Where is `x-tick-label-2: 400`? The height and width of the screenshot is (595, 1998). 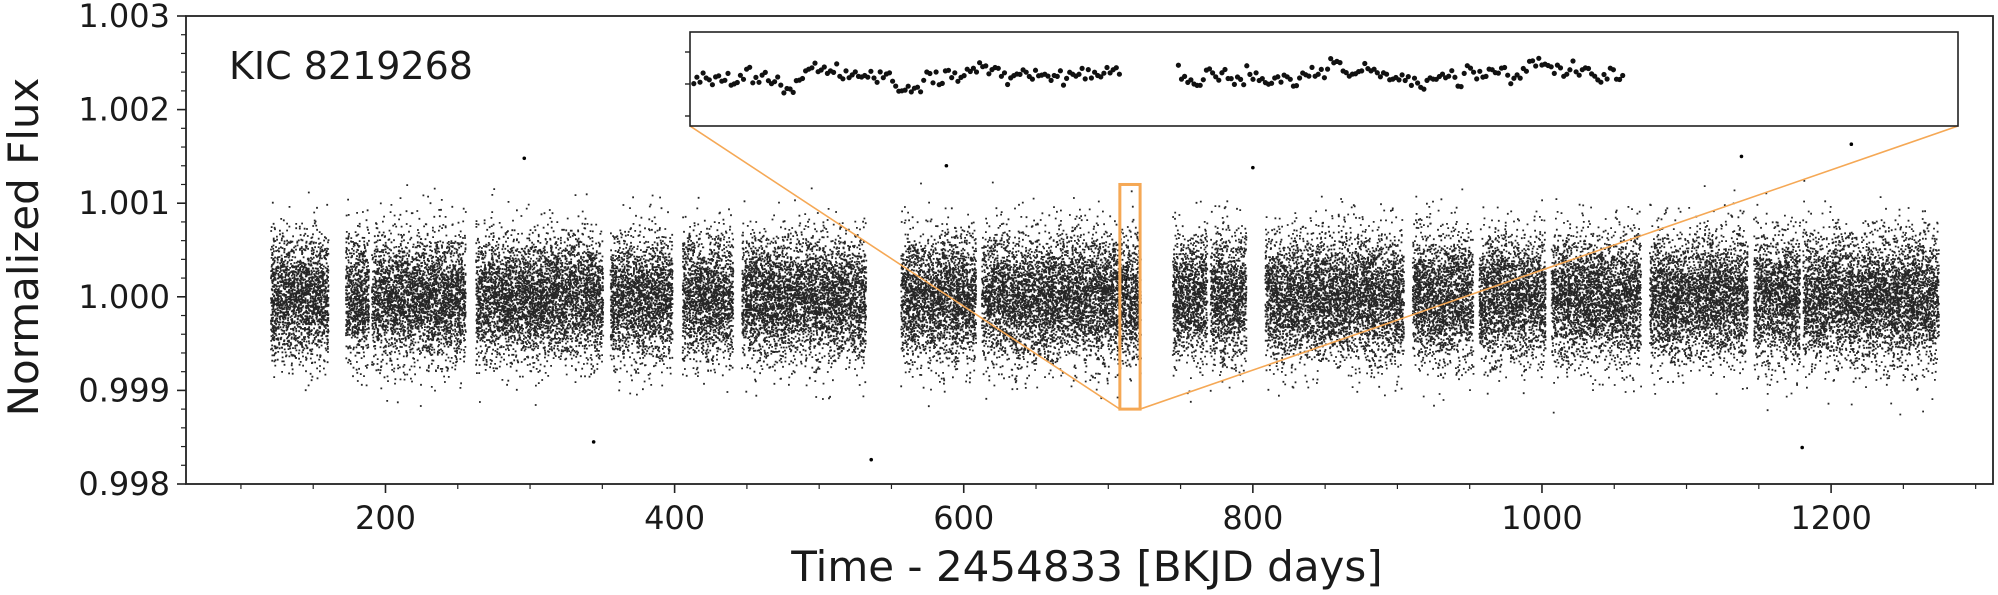
x-tick-label-2: 400 is located at coordinates (674, 518).